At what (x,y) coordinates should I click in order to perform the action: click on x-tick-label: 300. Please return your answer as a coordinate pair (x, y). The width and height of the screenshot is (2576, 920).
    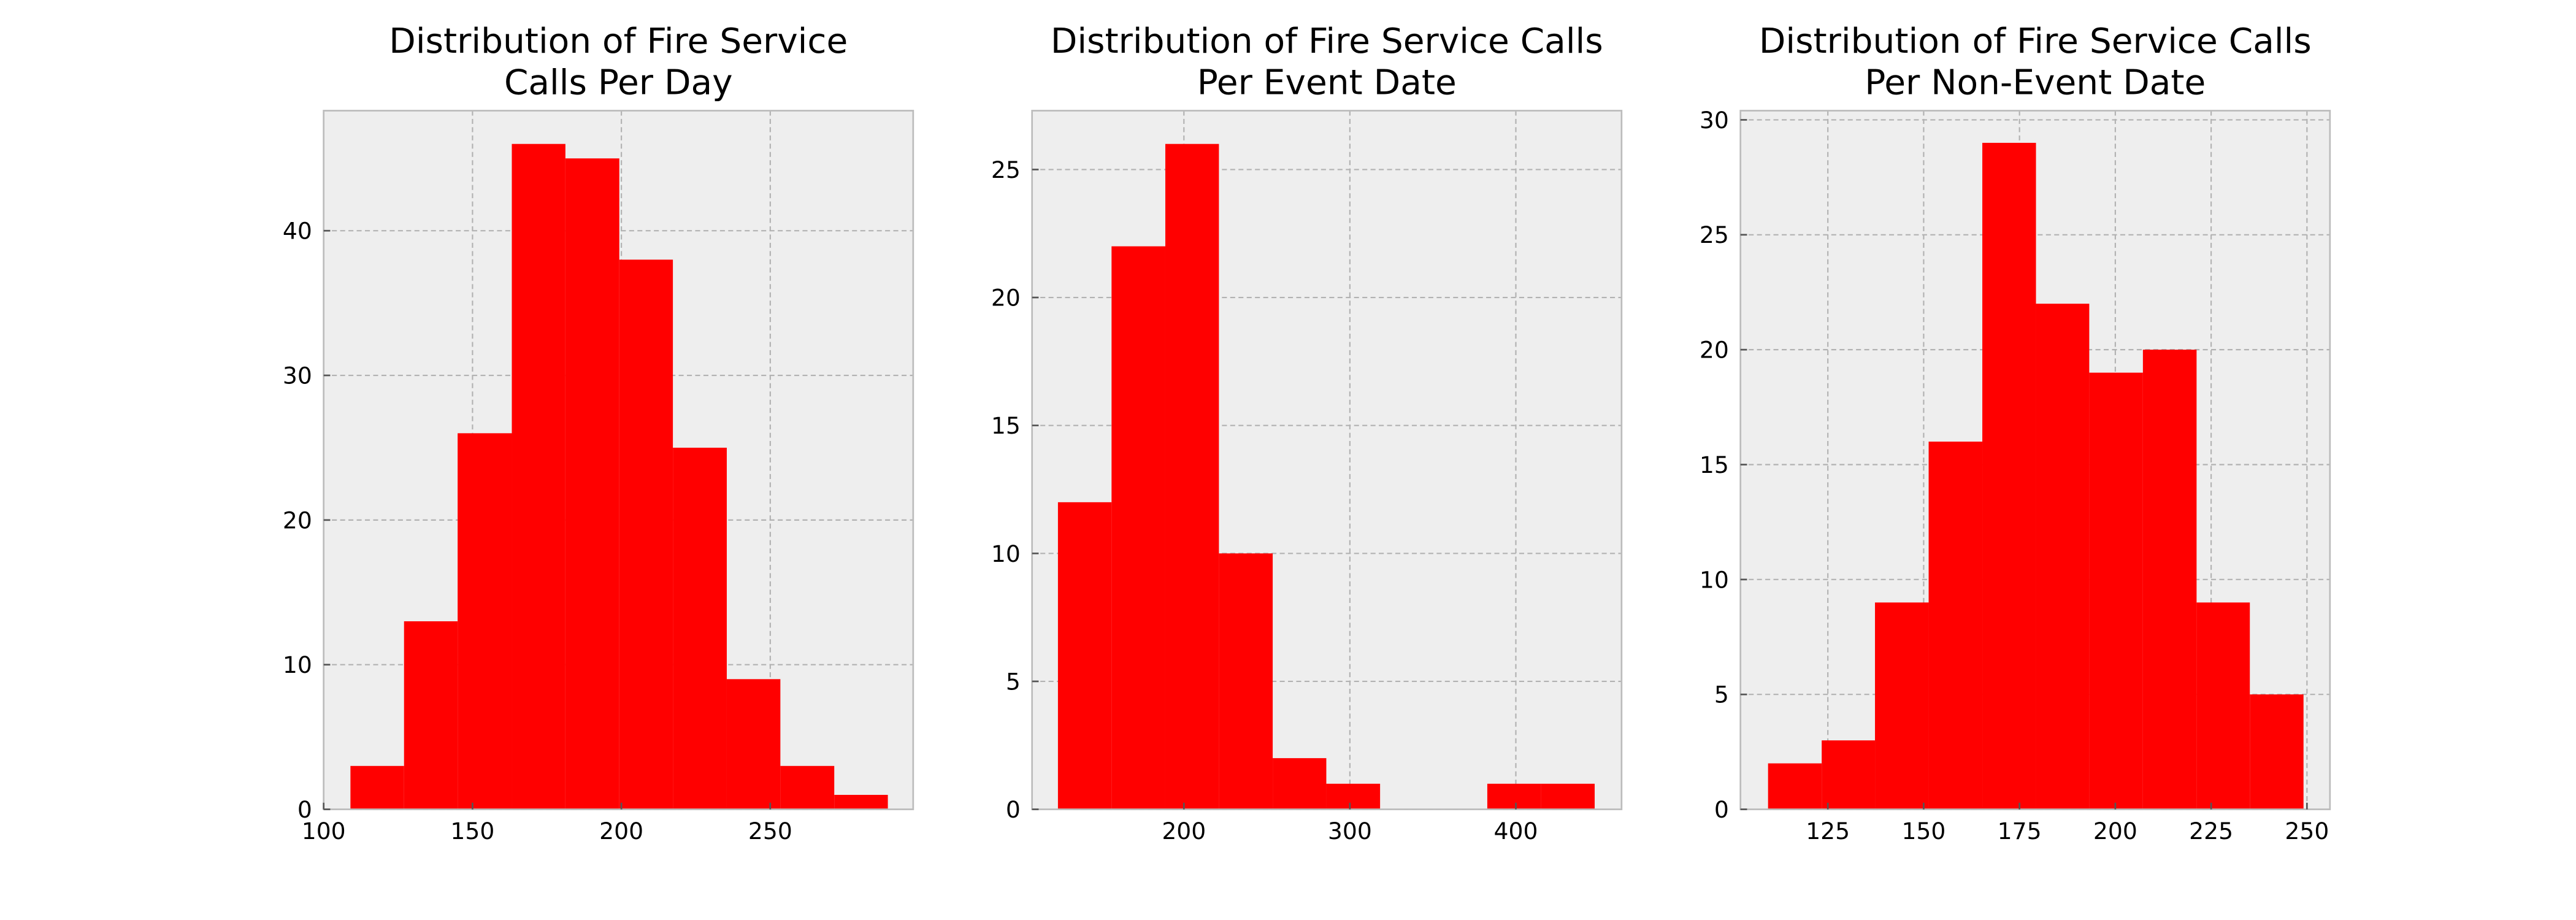
    Looking at the image, I should click on (1350, 831).